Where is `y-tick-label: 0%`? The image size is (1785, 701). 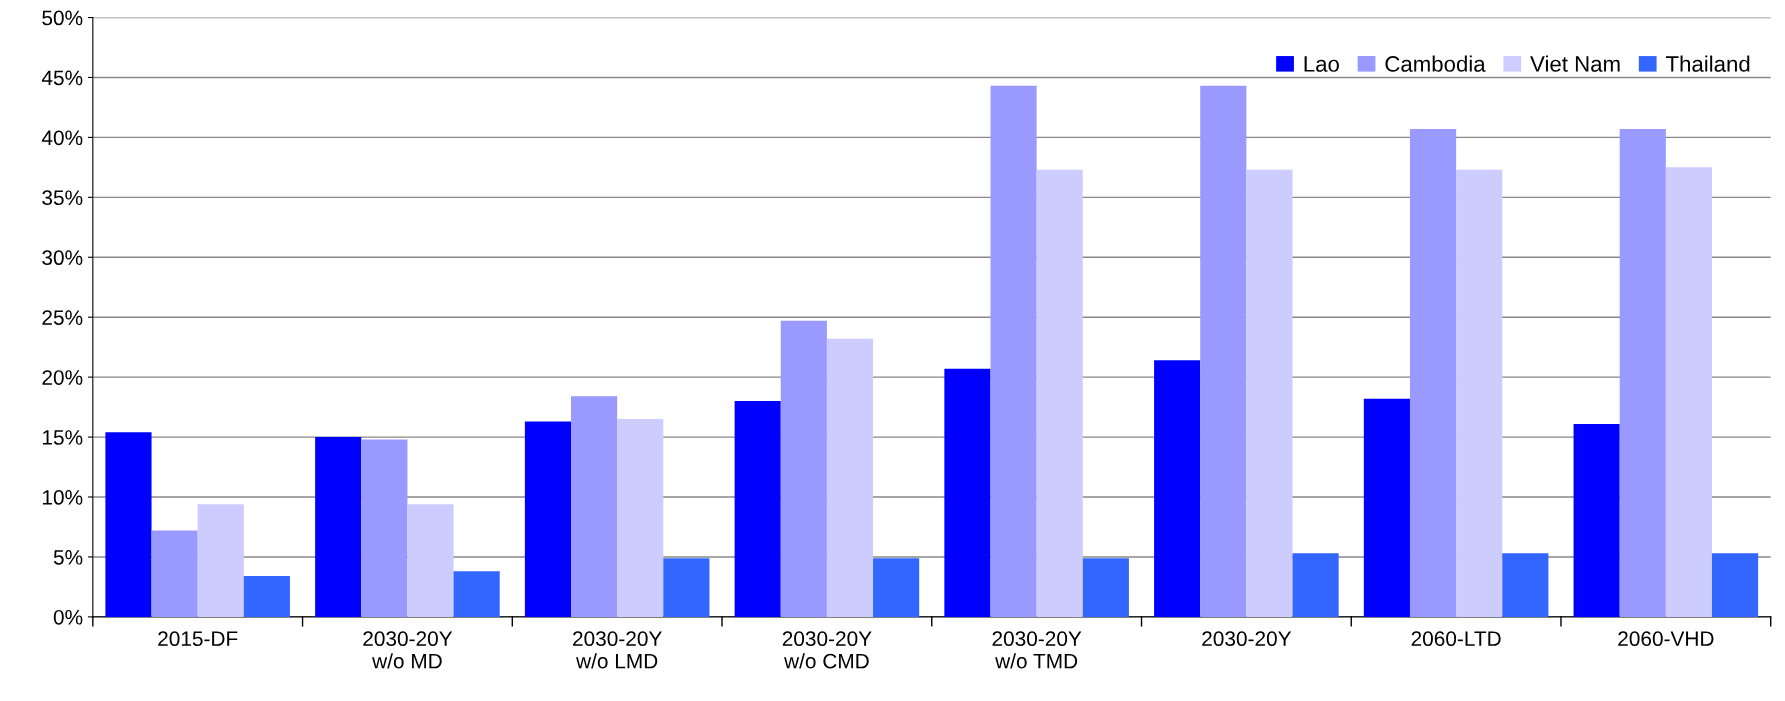 y-tick-label: 0% is located at coordinates (68, 617).